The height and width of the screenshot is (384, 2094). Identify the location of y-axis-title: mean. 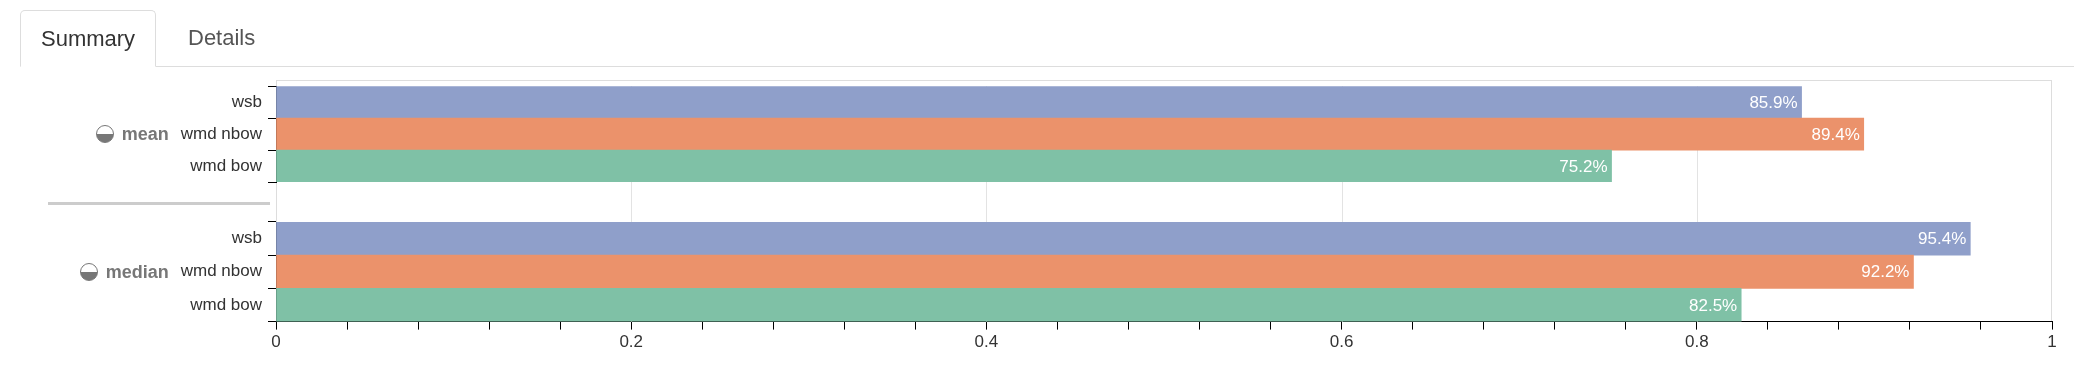
(145, 134).